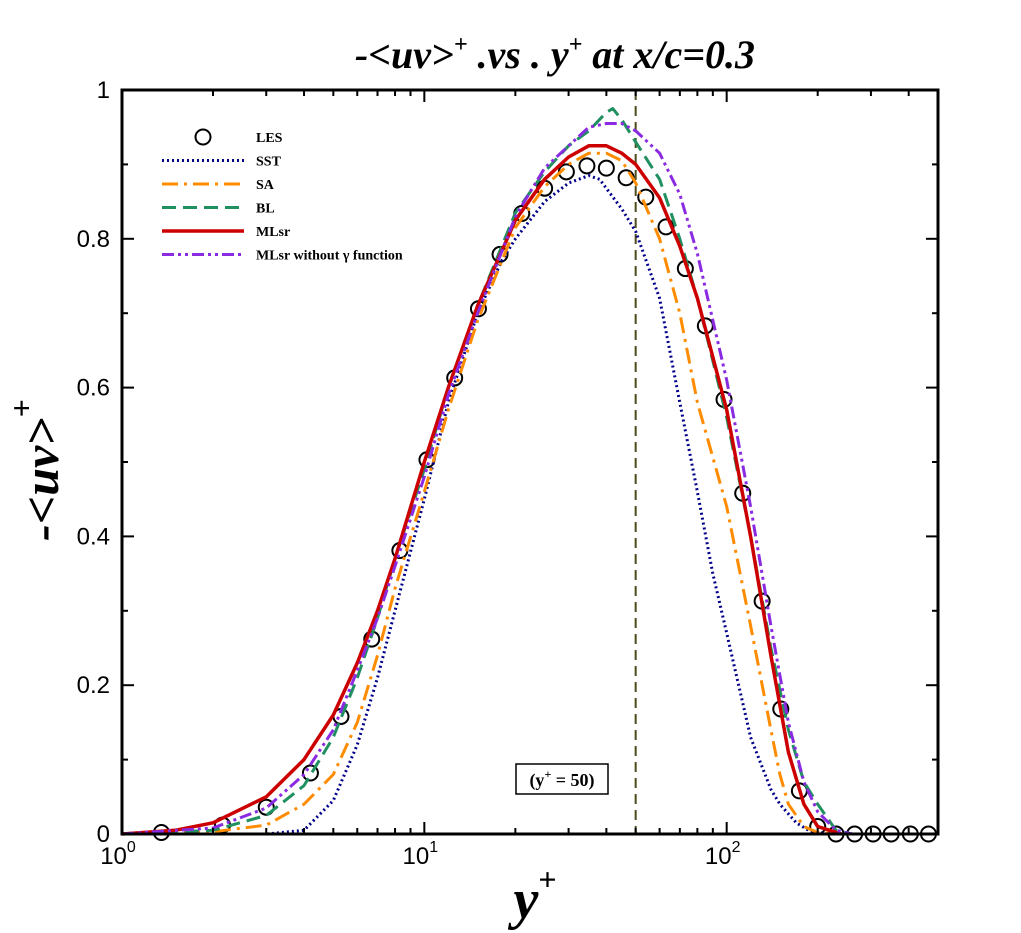 The image size is (1021, 933). I want to click on x-axis-label-base: y, so click(523, 900).